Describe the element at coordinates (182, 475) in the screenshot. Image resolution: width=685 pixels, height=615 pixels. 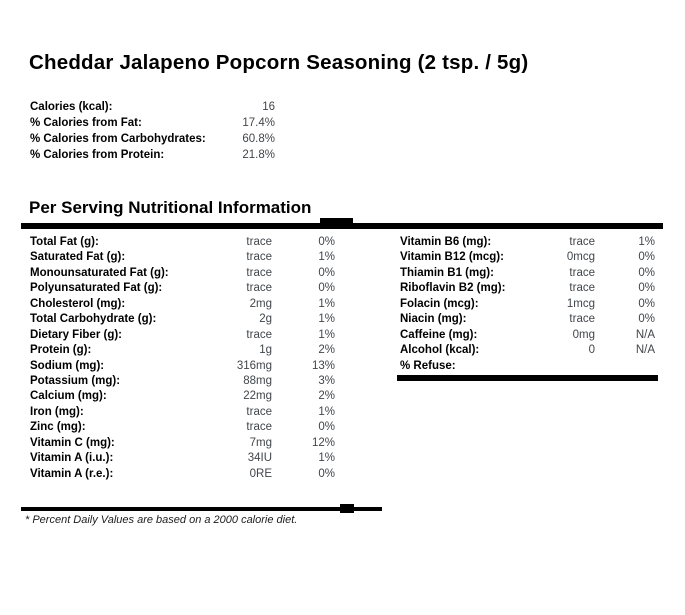
I see `table-row: Vitamin A (r.e.): 0RE 0%` at that location.